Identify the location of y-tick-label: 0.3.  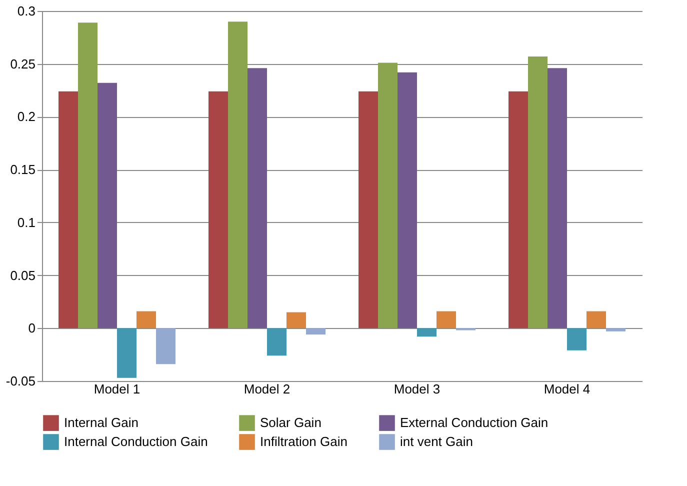
(26, 11).